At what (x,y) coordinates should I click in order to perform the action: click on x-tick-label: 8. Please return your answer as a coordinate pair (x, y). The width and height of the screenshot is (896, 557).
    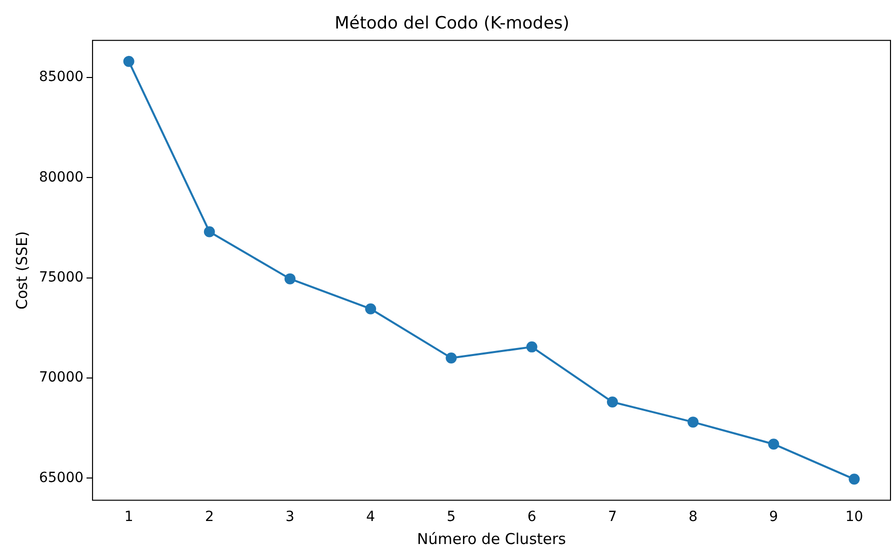
    Looking at the image, I should click on (693, 517).